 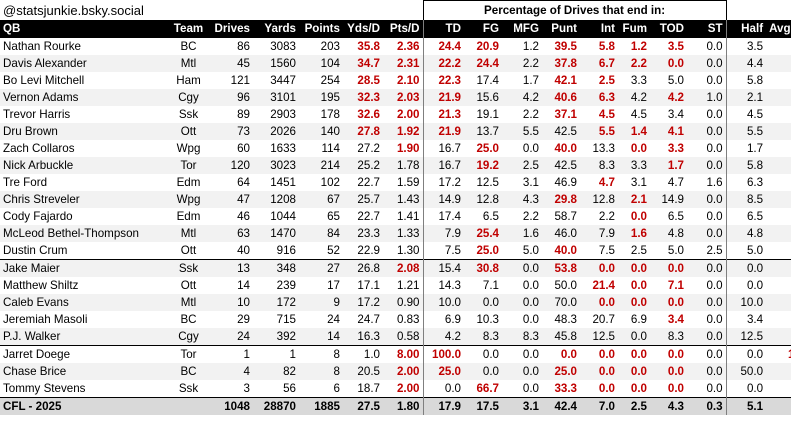 I want to click on cell-fg: 25.4, so click(x=483, y=233).